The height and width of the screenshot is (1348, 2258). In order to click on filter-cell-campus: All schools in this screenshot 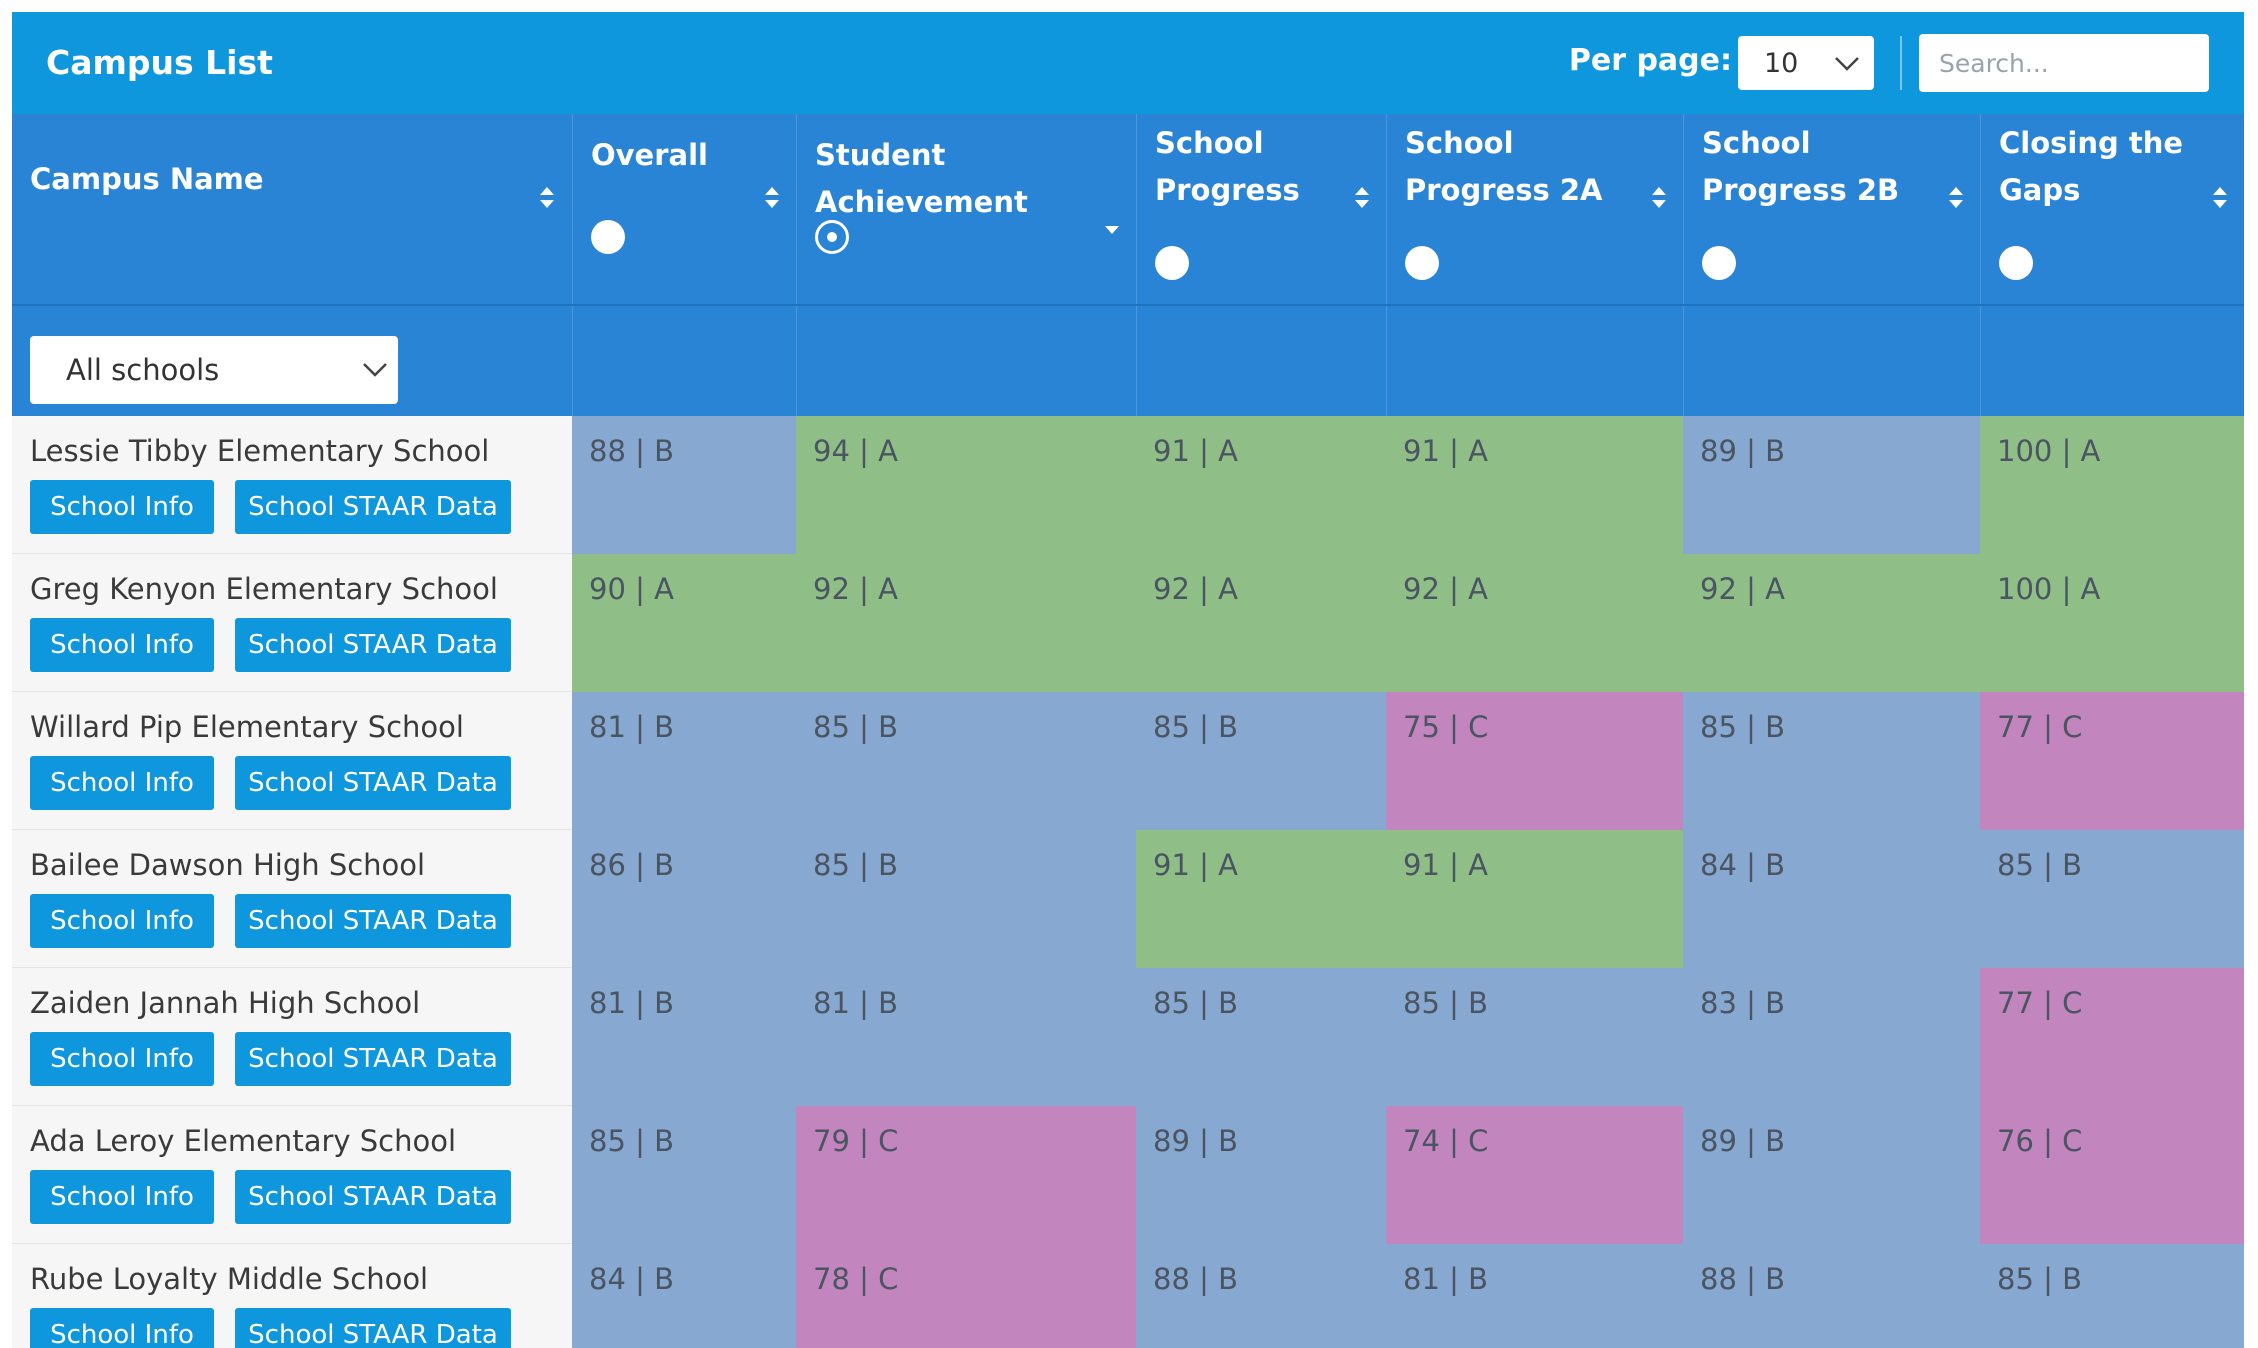, I will do `click(292, 361)`.